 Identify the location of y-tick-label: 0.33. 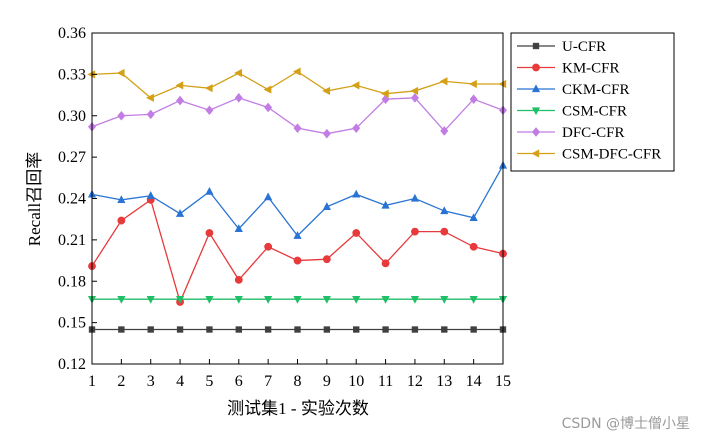
(72, 74).